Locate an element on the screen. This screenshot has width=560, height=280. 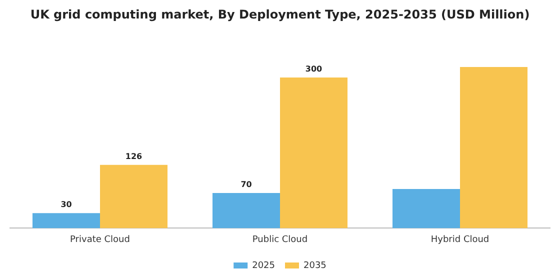
legend-label: 2035 is located at coordinates (315, 265).